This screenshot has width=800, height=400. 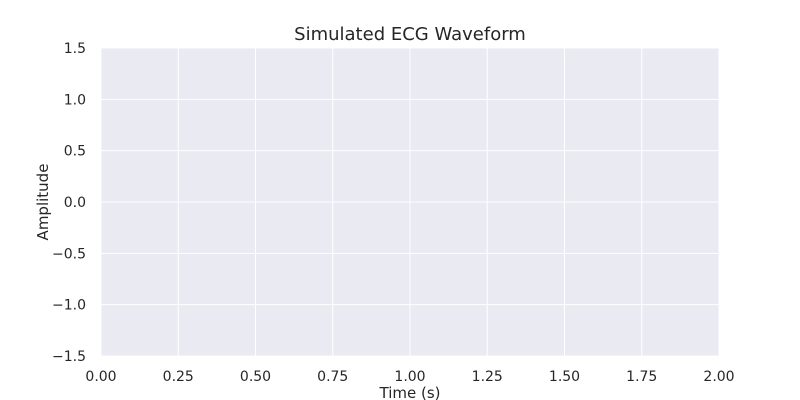 What do you see at coordinates (487, 377) in the screenshot?
I see `x-tick-label: 1.25` at bounding box center [487, 377].